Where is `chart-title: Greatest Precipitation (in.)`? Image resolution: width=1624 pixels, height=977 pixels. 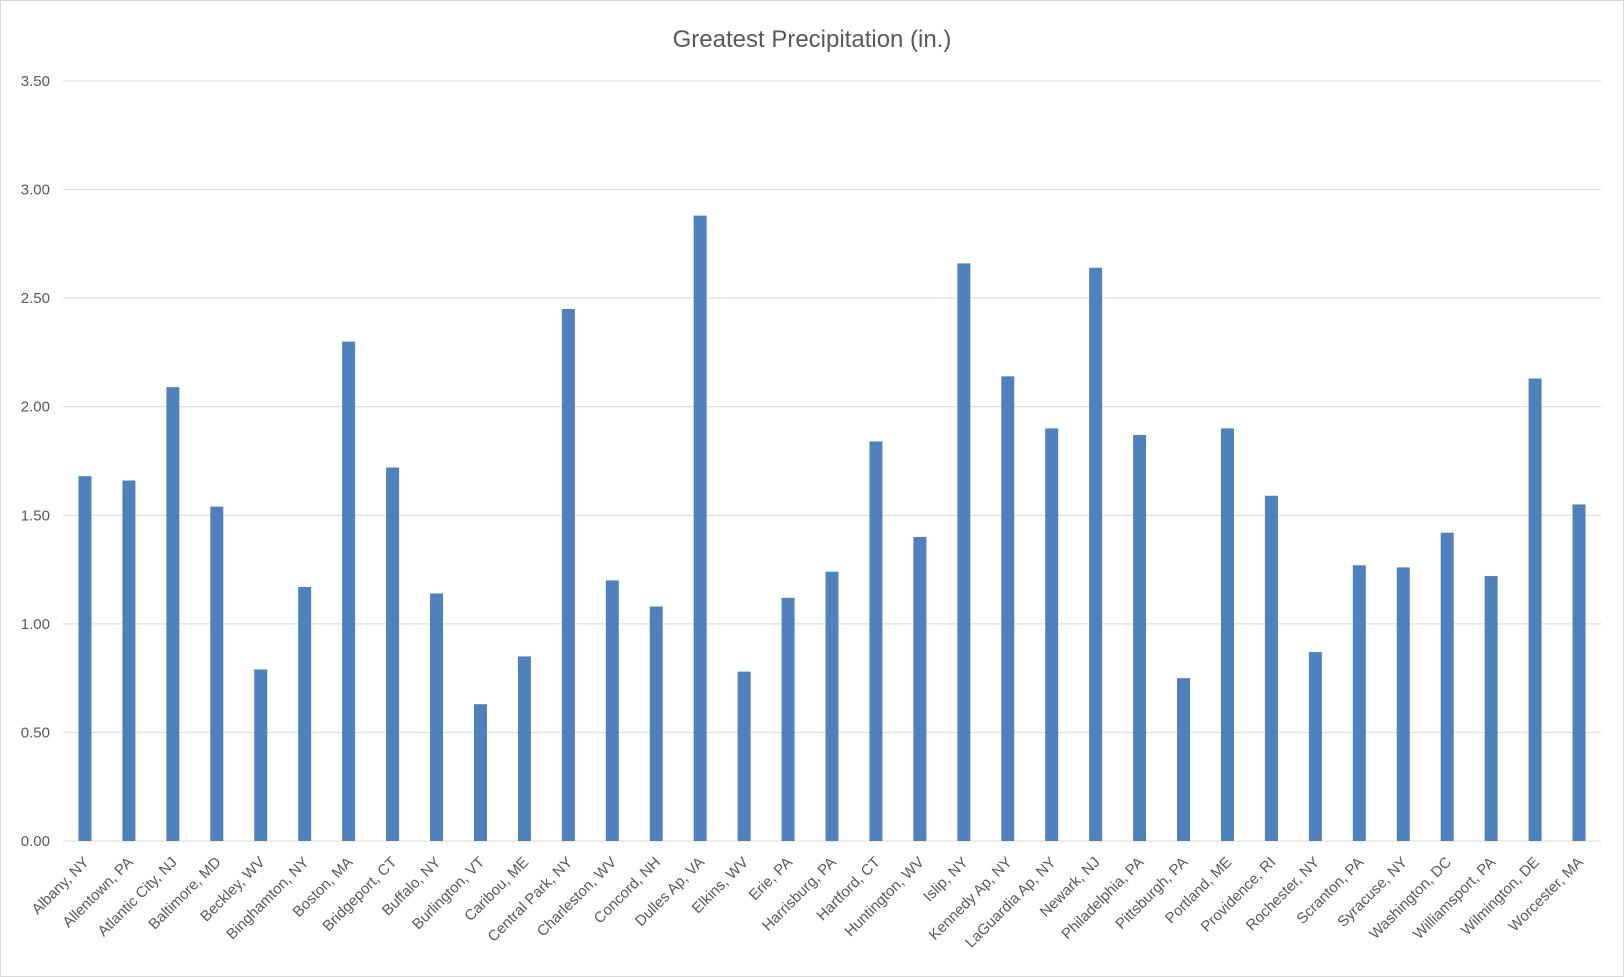
chart-title: Greatest Precipitation (in.) is located at coordinates (812, 39).